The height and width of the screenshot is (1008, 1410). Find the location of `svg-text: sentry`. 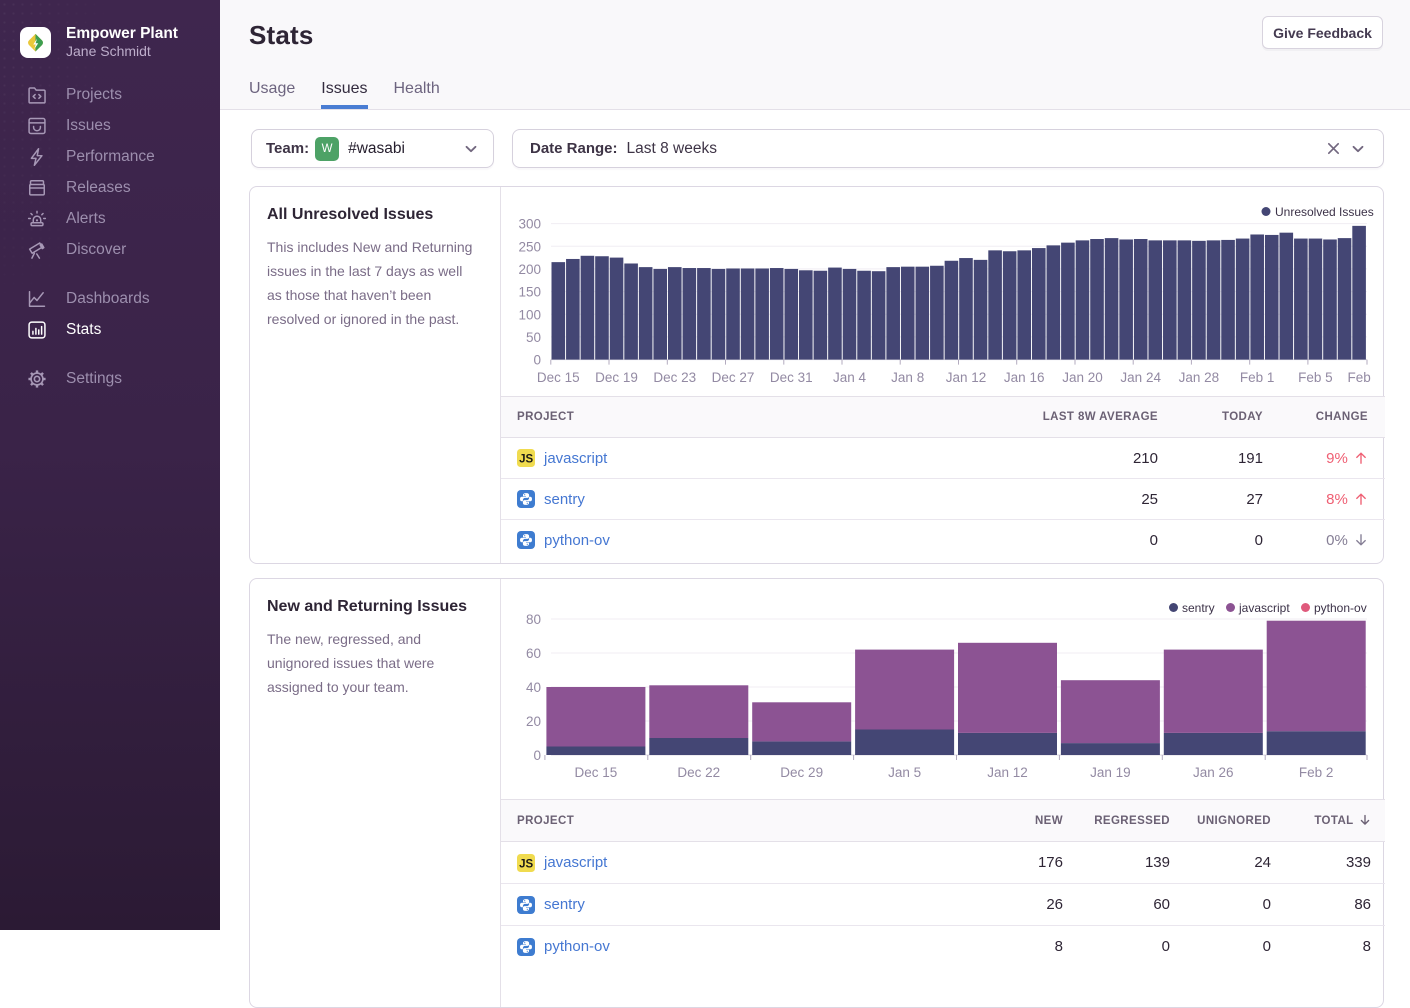

svg-text: sentry is located at coordinates (1198, 608).